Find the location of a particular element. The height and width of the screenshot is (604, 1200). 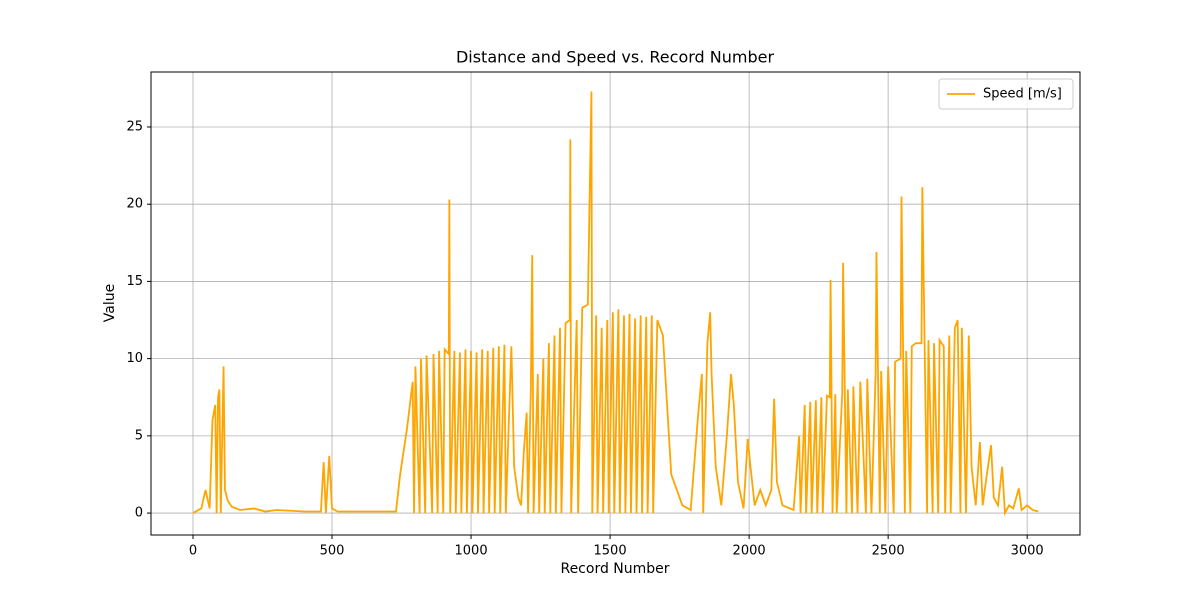

x-tick-label: 3000 is located at coordinates (1027, 551).